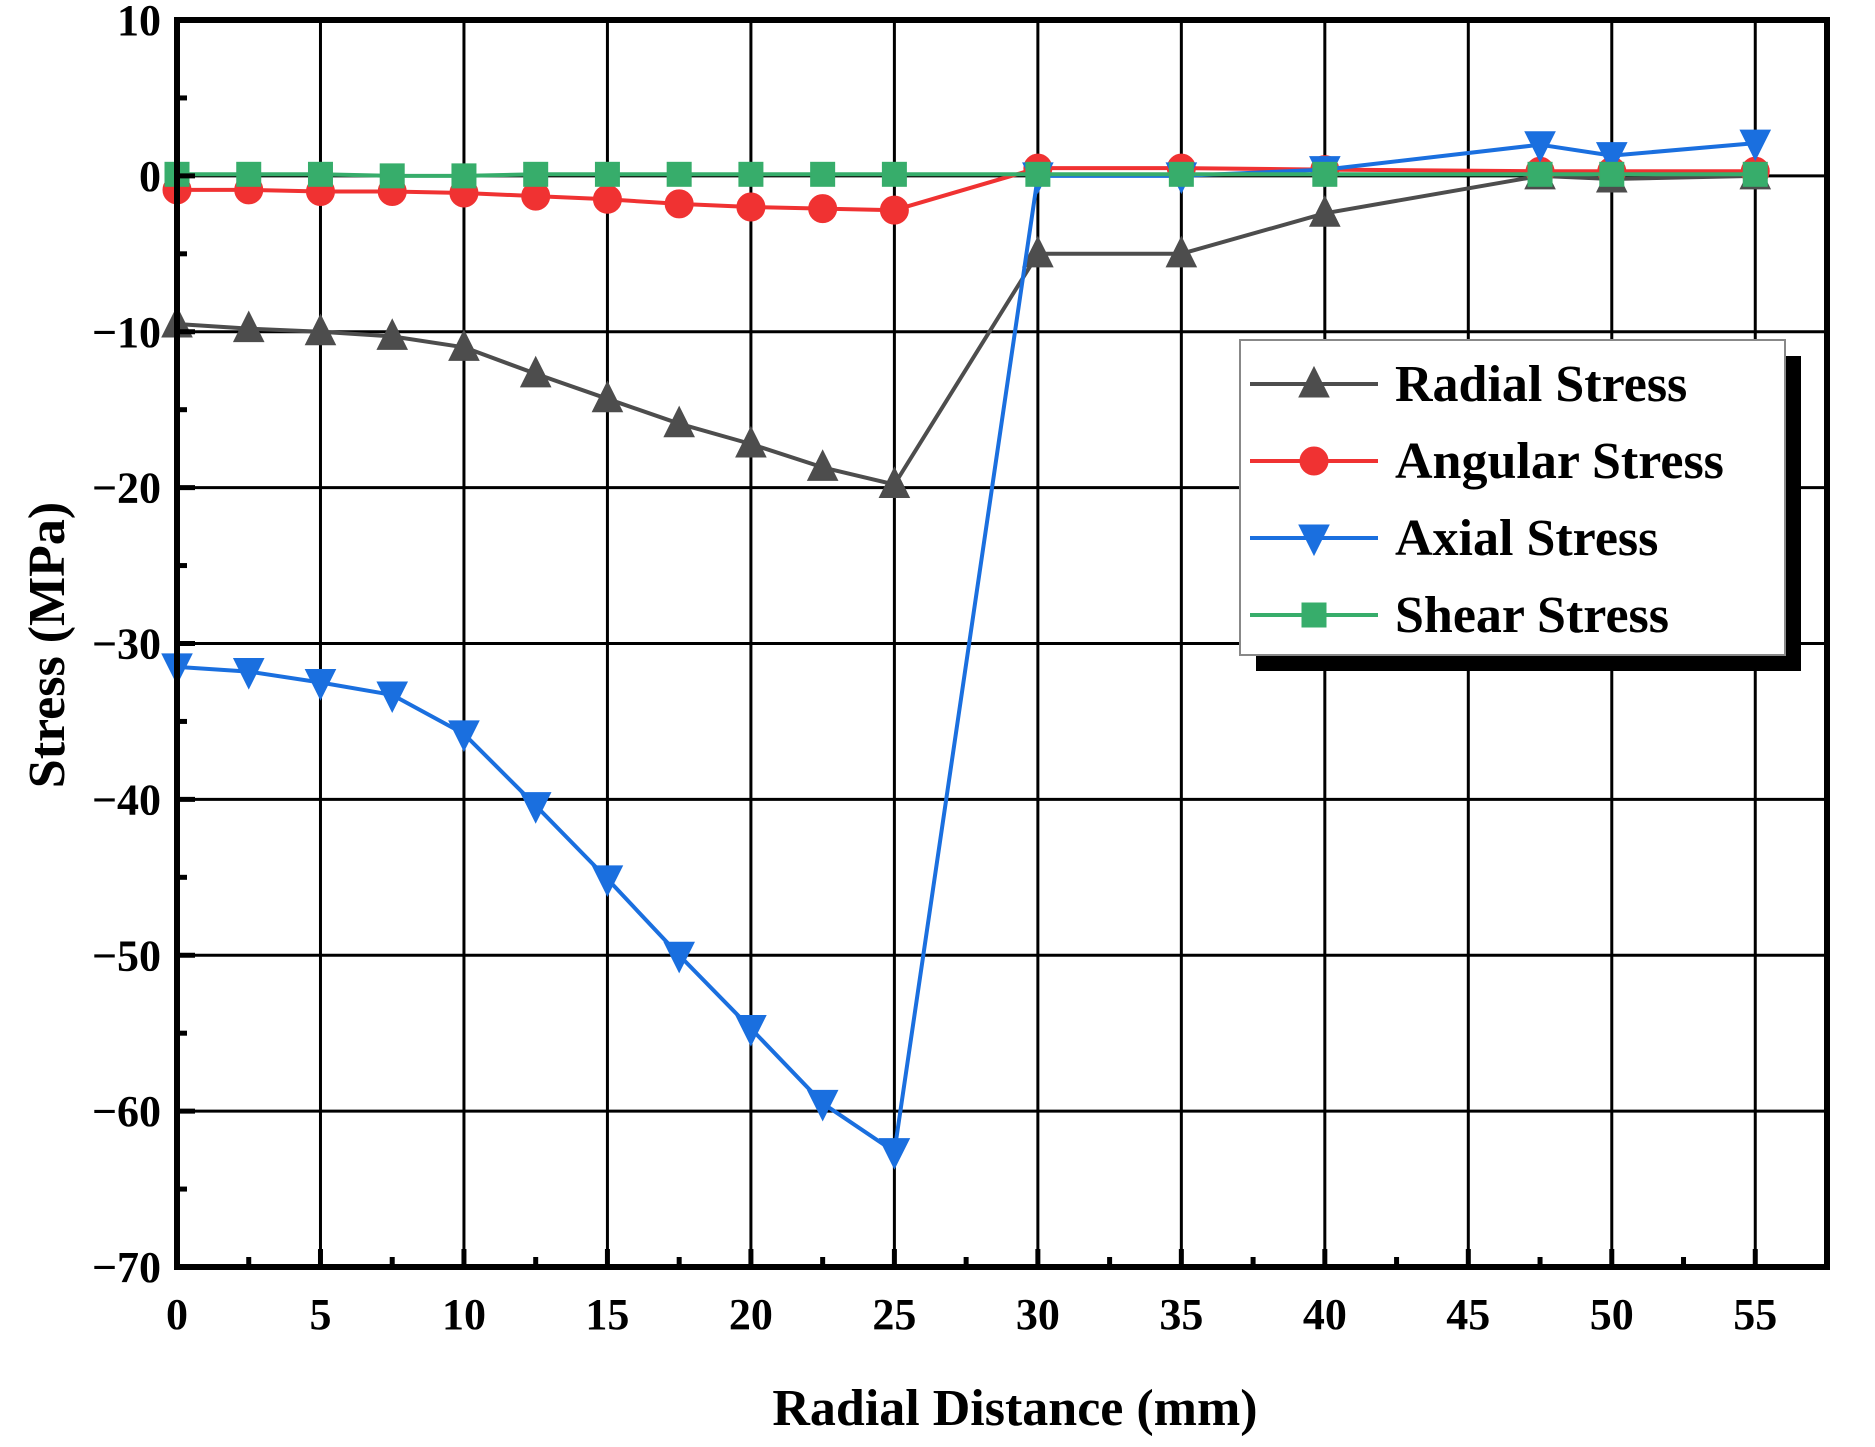 The width and height of the screenshot is (1875, 1447). I want to click on x-tick-label: 20, so click(751, 1314).